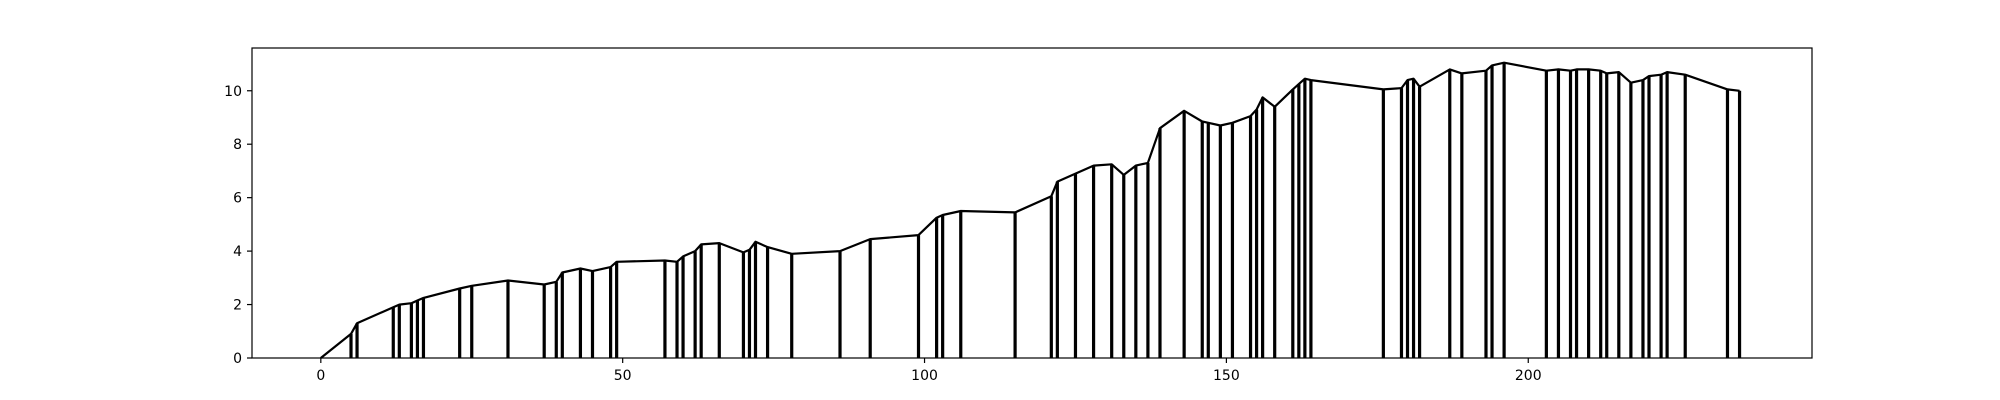 This screenshot has width=2000, height=400. Describe the element at coordinates (320, 376) in the screenshot. I see `x-tick-label: 0` at that location.